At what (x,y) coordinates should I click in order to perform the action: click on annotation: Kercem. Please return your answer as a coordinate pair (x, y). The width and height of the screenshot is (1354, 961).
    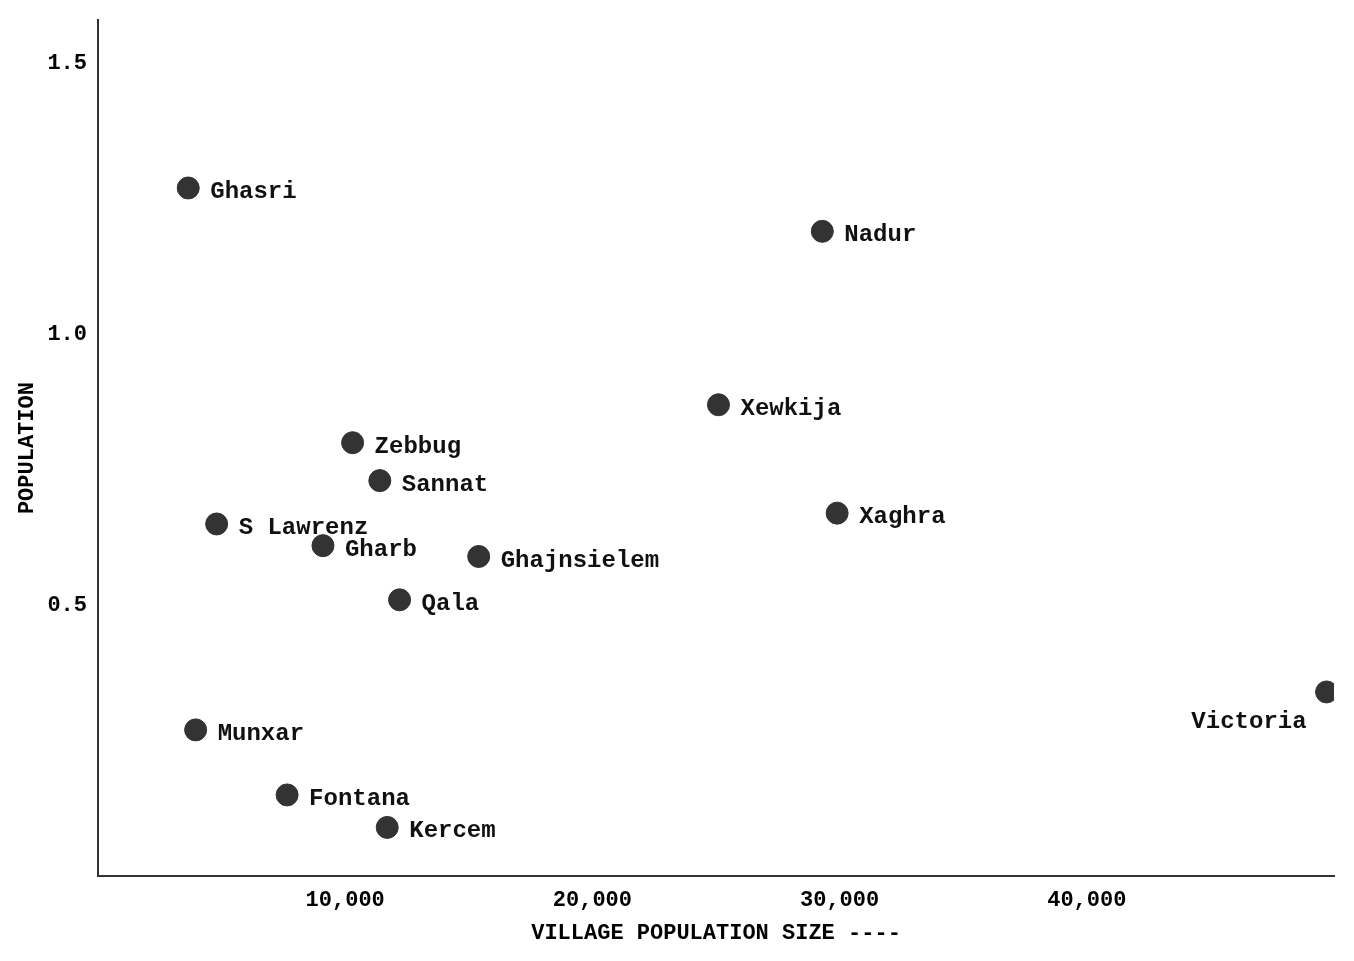
    Looking at the image, I should click on (452, 831).